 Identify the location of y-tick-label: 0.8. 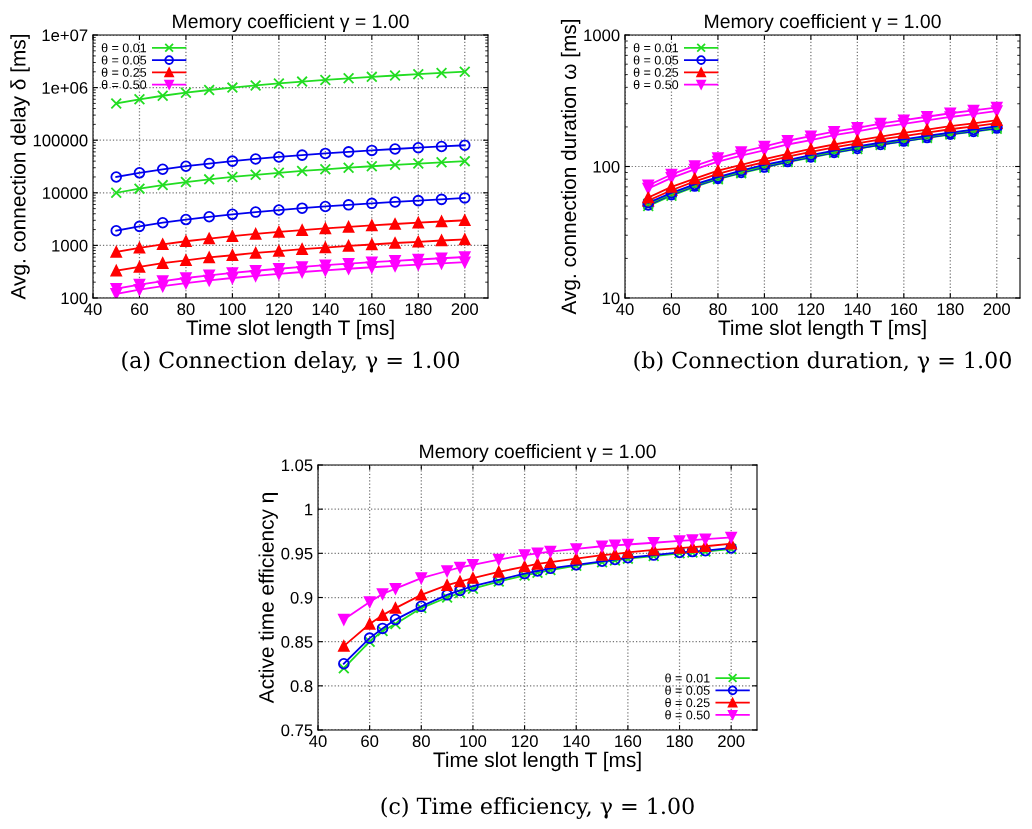
(301, 686).